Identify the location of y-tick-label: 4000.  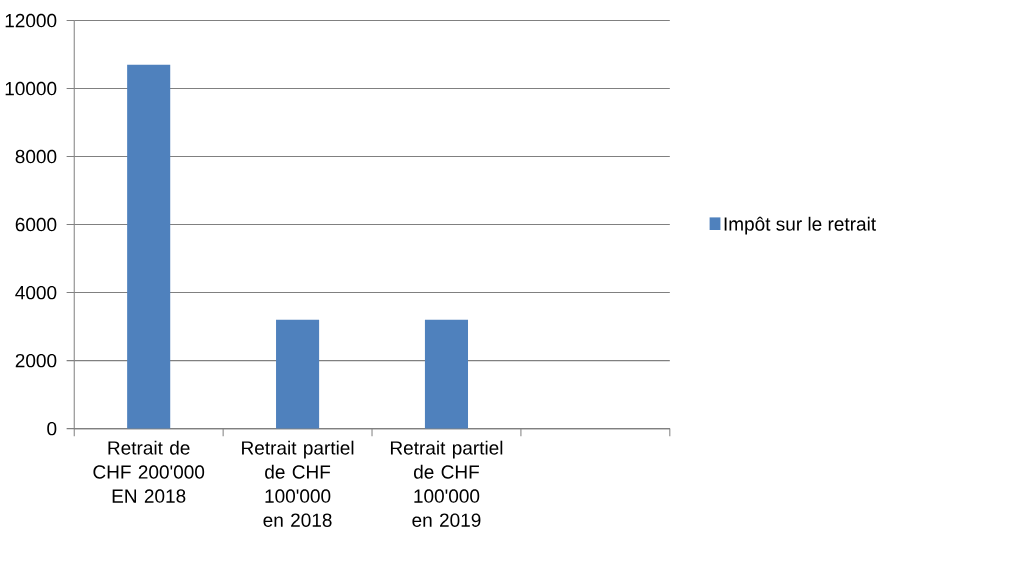
(36, 292).